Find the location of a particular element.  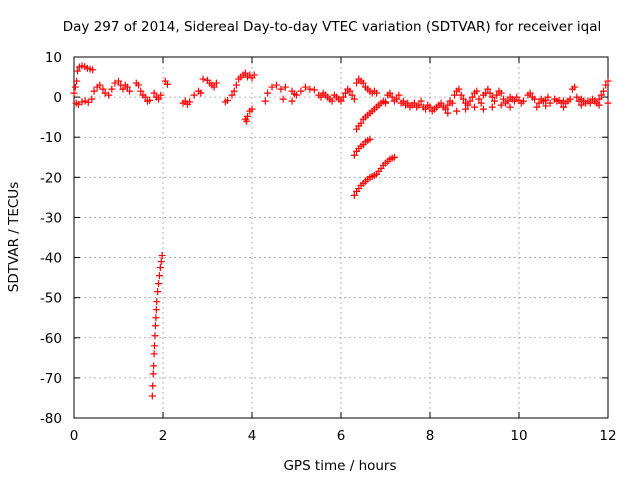

y-tick-label: -50 is located at coordinates (51, 299).